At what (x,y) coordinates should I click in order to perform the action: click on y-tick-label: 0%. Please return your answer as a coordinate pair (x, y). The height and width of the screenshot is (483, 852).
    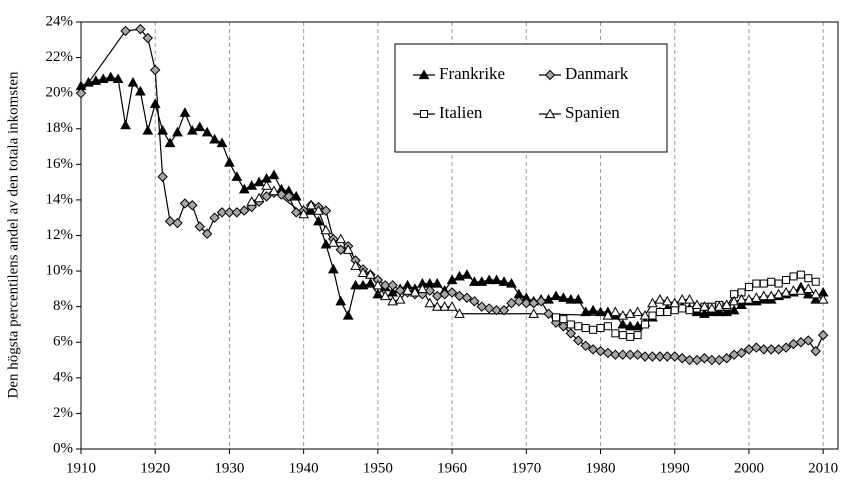
    Looking at the image, I should click on (63, 448).